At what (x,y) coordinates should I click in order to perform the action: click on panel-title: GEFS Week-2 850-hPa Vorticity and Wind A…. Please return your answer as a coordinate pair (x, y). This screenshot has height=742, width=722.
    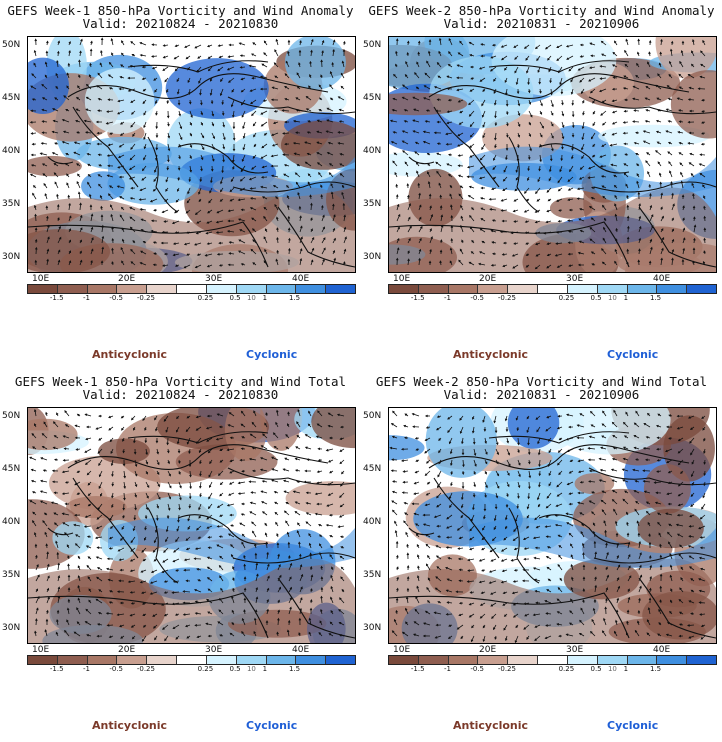
    Looking at the image, I should click on (541, 10).